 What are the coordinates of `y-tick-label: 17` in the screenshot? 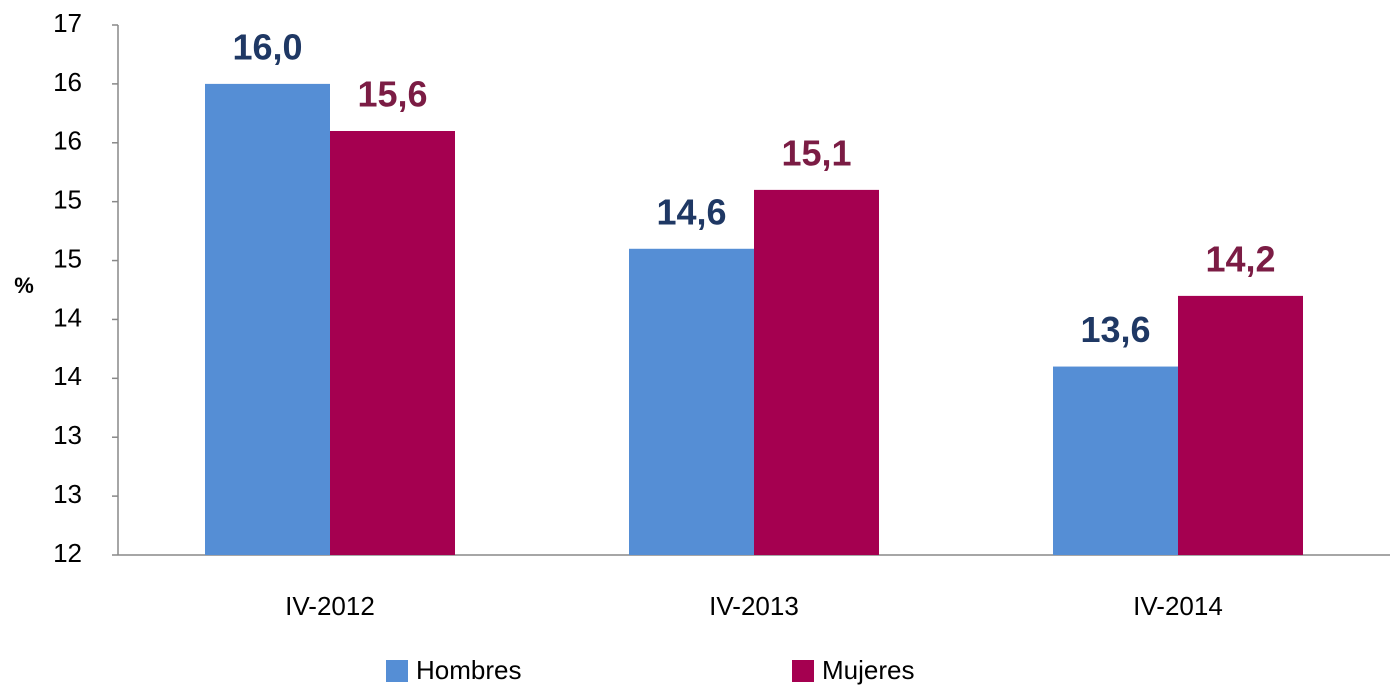 It's located at (67, 23).